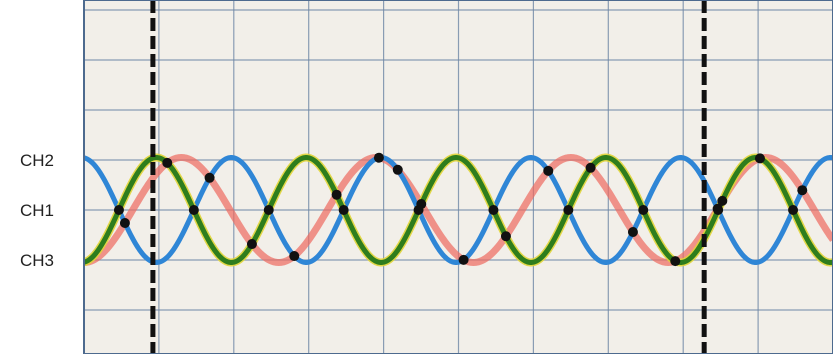  I want to click on channel-labels: CH2 CH1 CH3, so click(37, 210).